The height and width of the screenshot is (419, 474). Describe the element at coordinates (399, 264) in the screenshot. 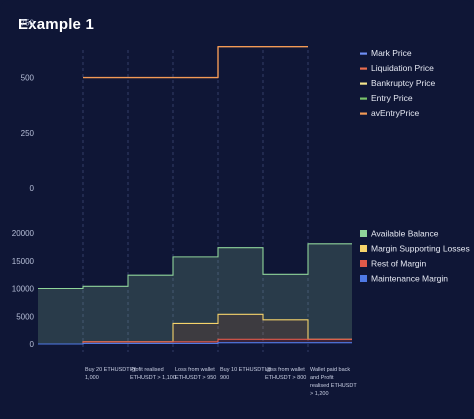

I see `legend-label-rest-of-margin: Rest of Margin` at that location.